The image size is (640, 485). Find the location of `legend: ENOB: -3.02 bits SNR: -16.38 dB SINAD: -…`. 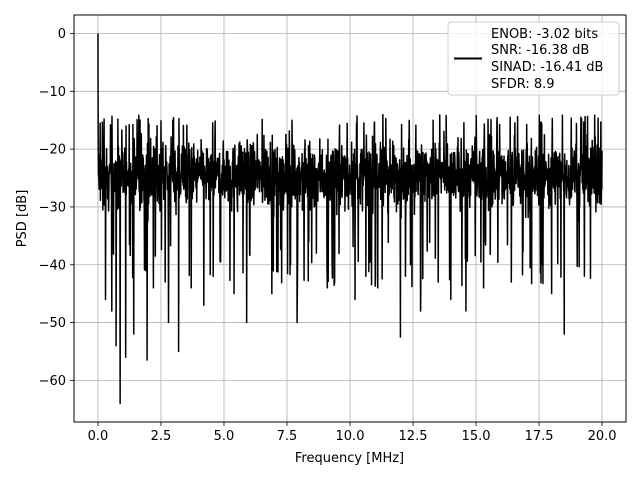

legend: ENOB: -3.02 bits SNR: -16.38 dB SINAD: -… is located at coordinates (533, 58).